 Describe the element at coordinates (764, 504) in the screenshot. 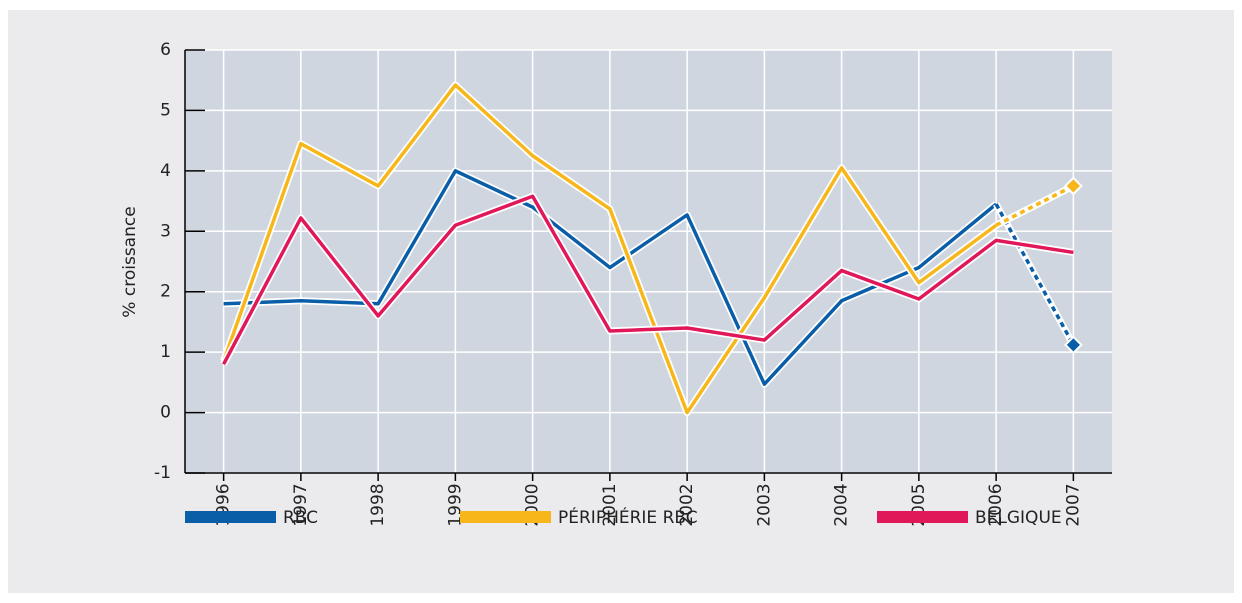

I see `x-tick-label: 2003` at that location.